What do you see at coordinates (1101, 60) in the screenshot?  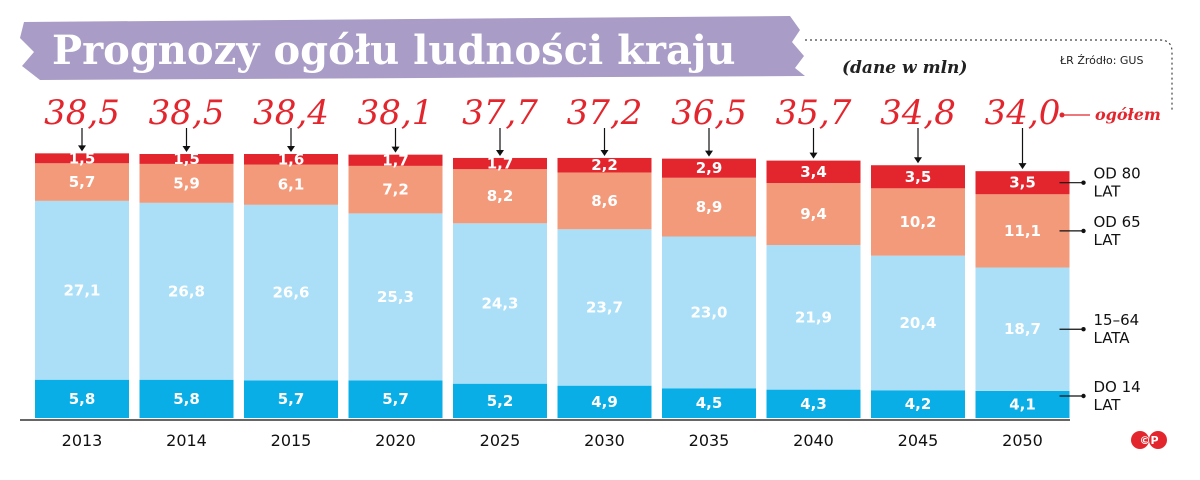 I see `source-note: ŁR Źródło: GUS` at bounding box center [1101, 60].